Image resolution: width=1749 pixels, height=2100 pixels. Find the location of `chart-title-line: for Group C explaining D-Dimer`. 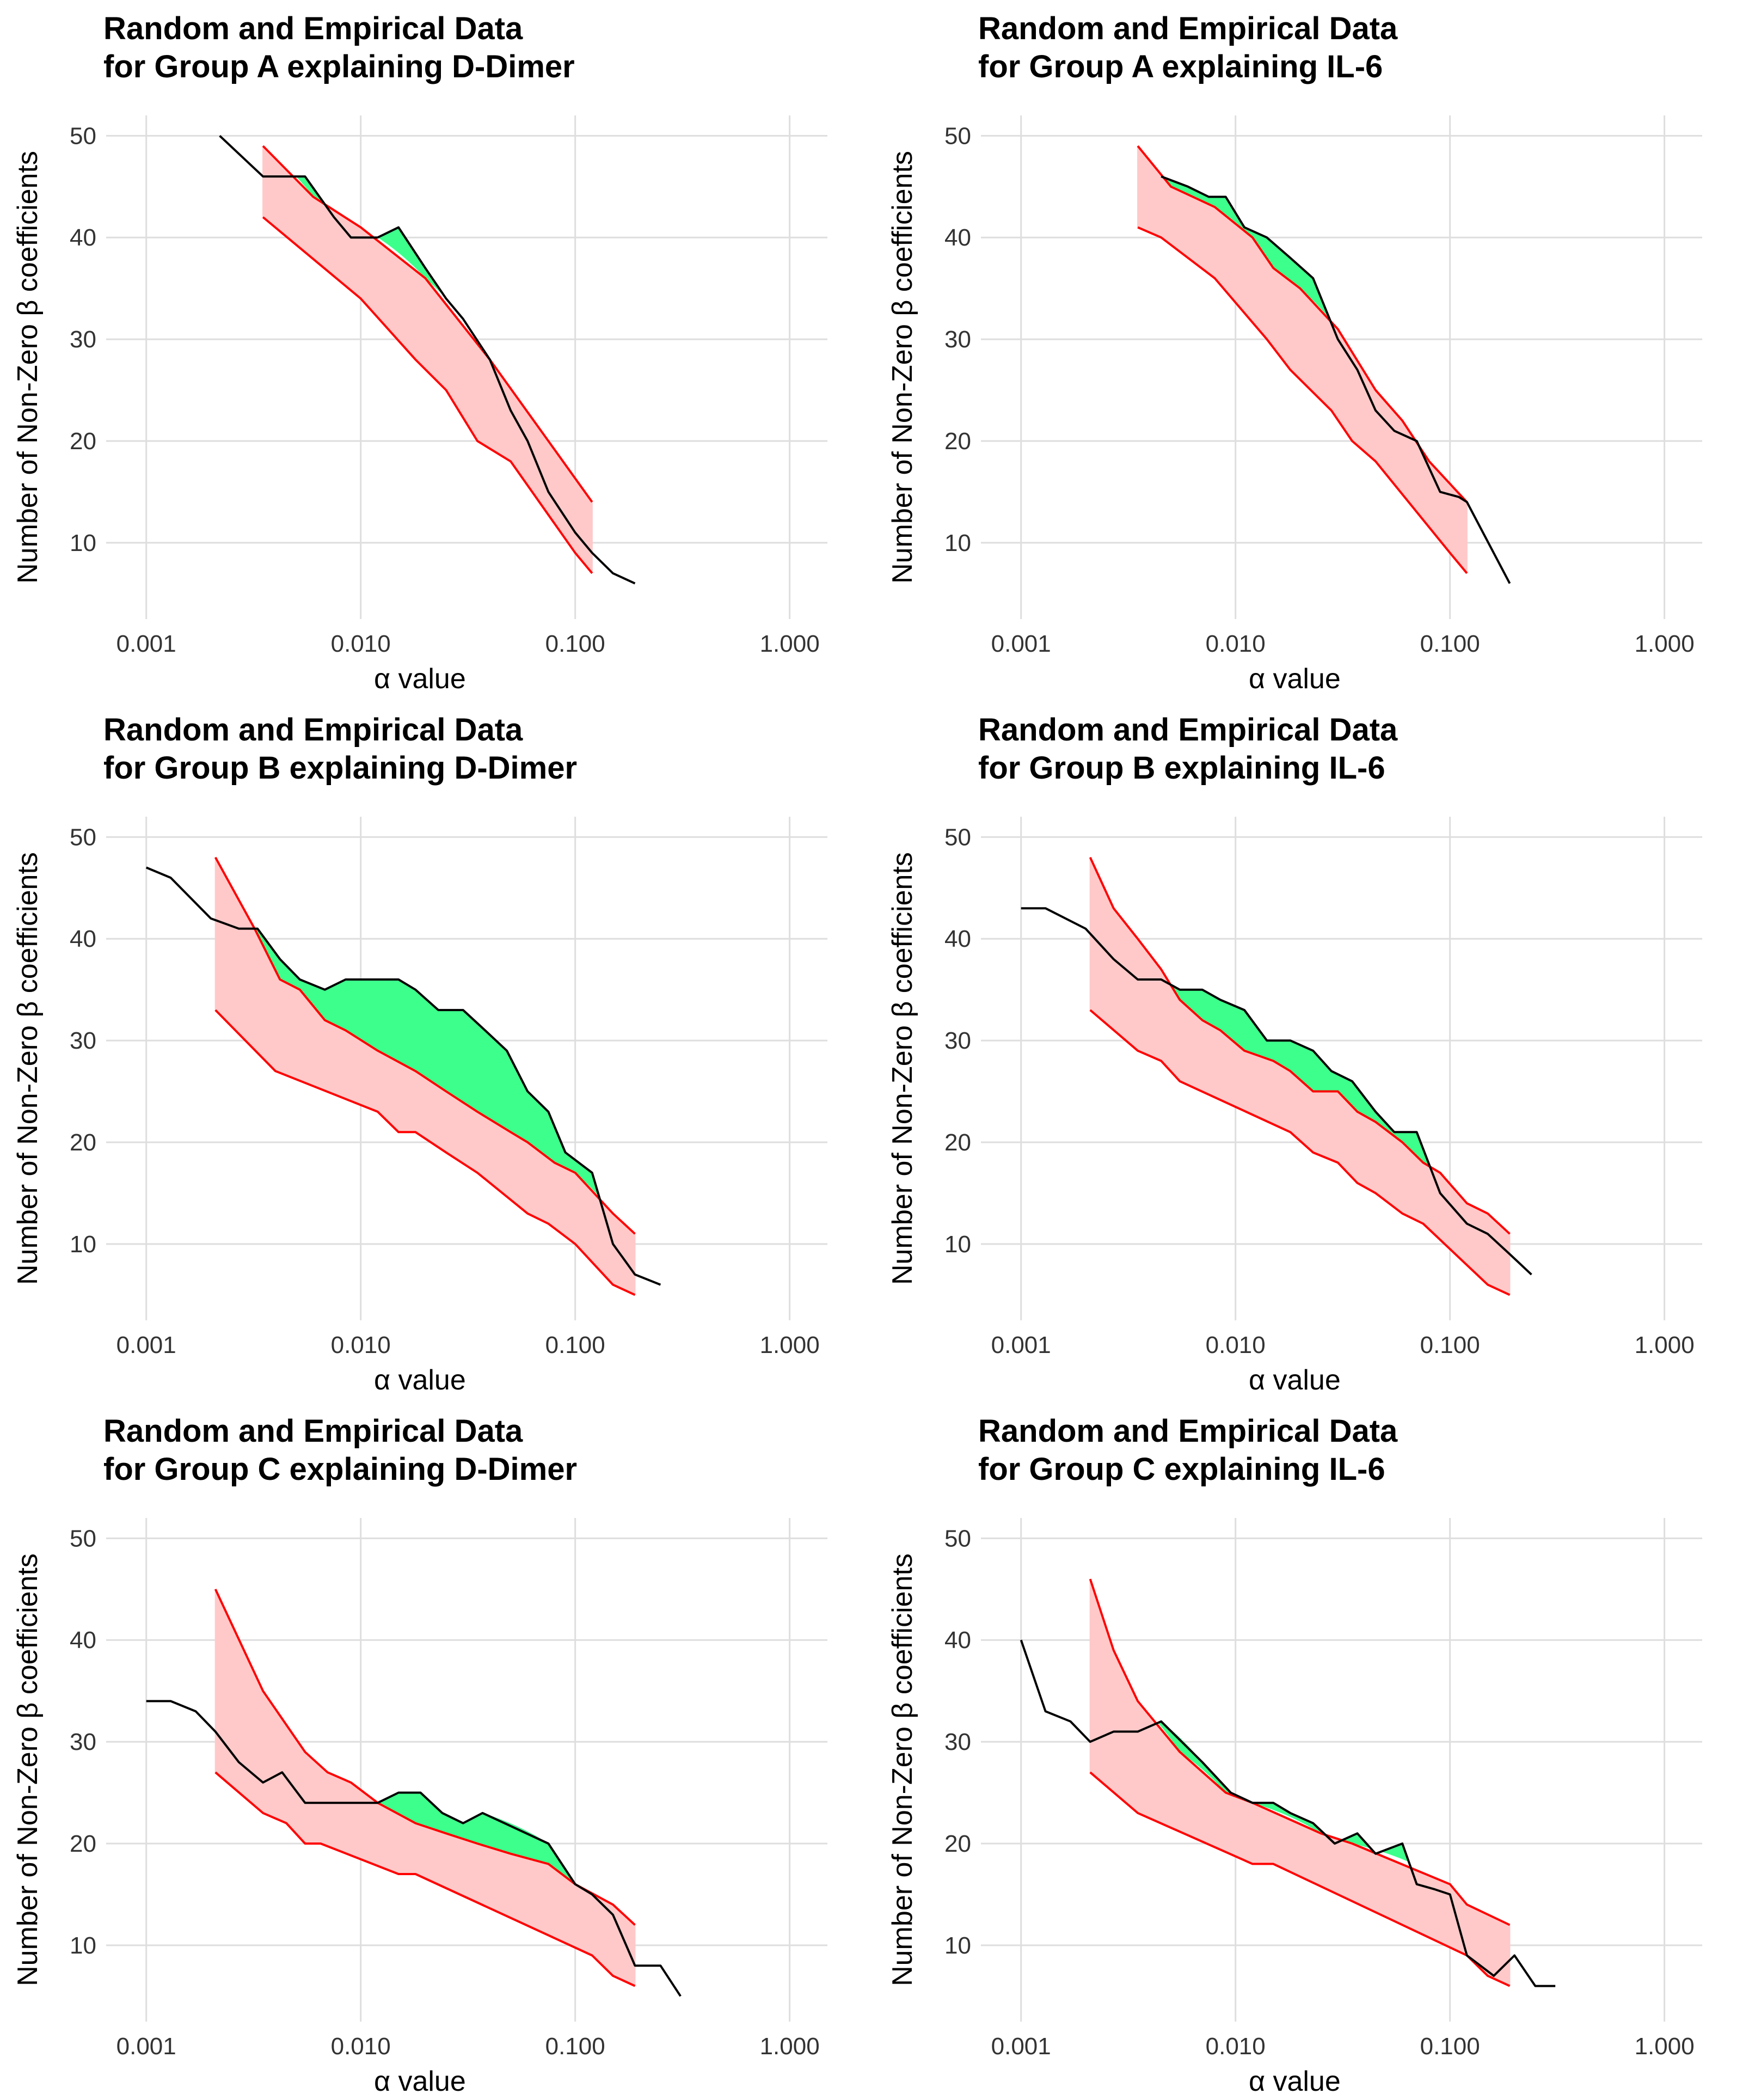

chart-title-line: for Group C explaining D-Dimer is located at coordinates (340, 1469).